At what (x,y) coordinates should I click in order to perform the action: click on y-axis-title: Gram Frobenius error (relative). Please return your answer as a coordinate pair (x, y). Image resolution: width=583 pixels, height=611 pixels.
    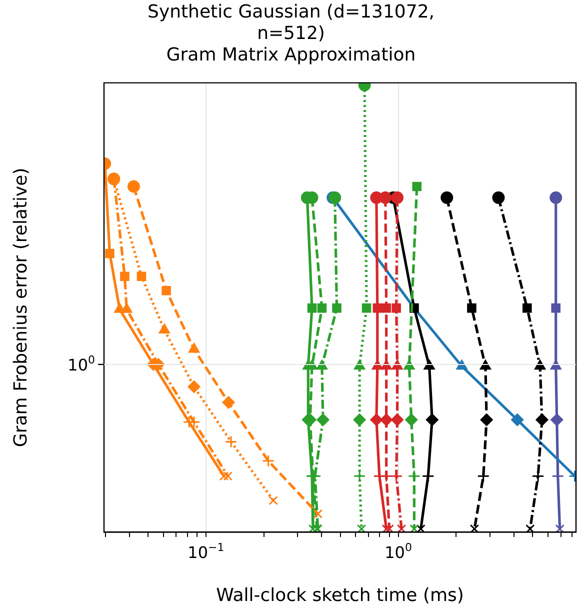
    Looking at the image, I should click on (21, 308).